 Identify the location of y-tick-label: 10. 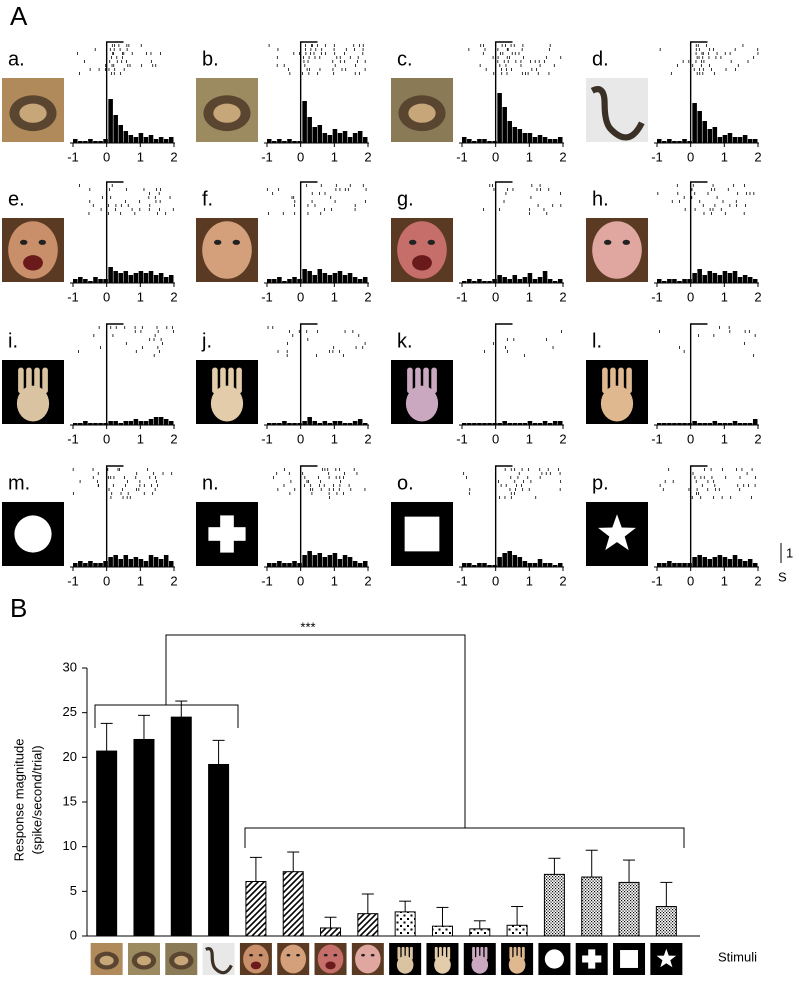
(70, 845).